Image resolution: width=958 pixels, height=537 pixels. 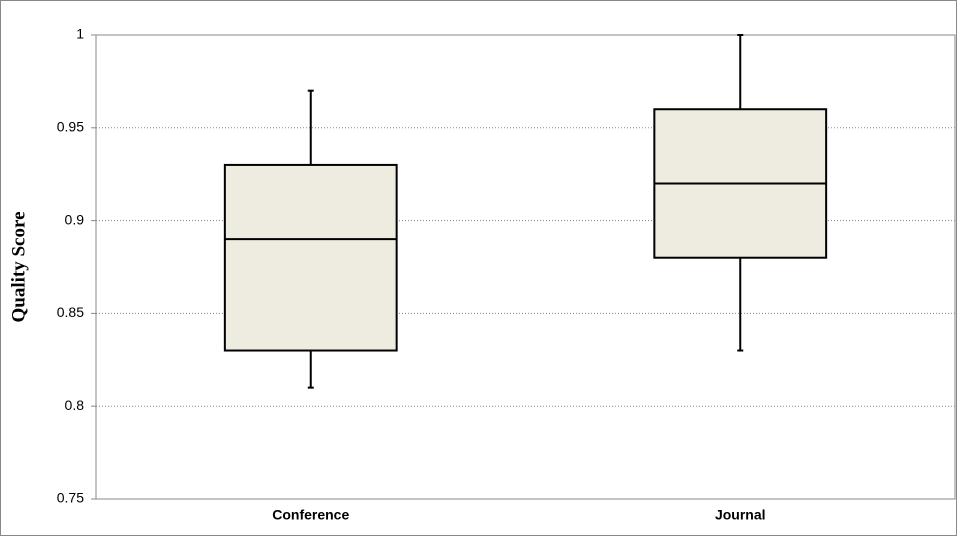 What do you see at coordinates (18, 266) in the screenshot?
I see `y-axis-label: Quality Score` at bounding box center [18, 266].